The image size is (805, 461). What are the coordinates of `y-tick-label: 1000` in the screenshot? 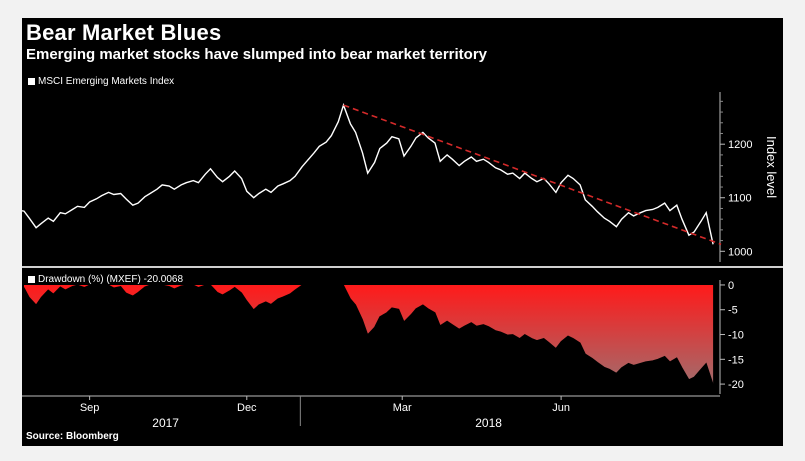 It's located at (740, 252).